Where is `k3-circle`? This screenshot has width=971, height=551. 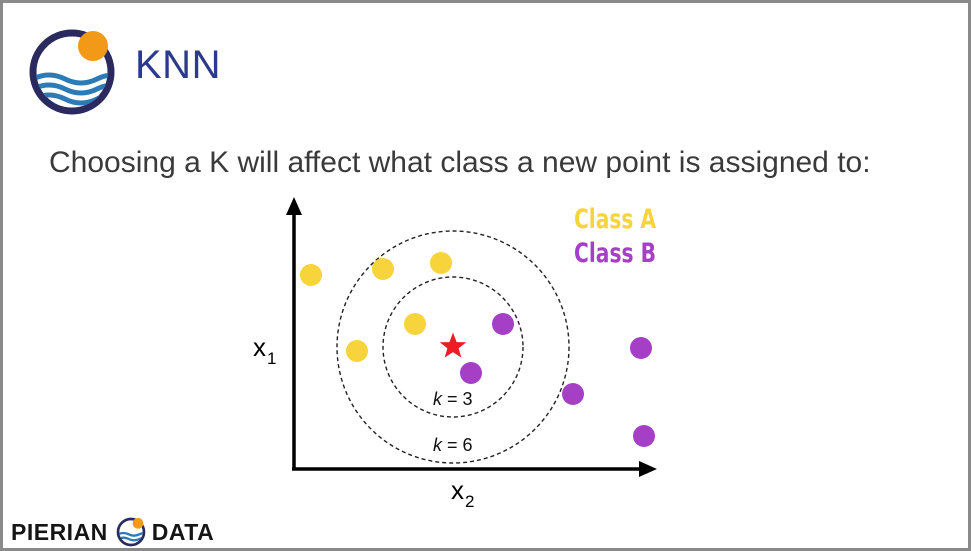
k3-circle is located at coordinates (453, 347).